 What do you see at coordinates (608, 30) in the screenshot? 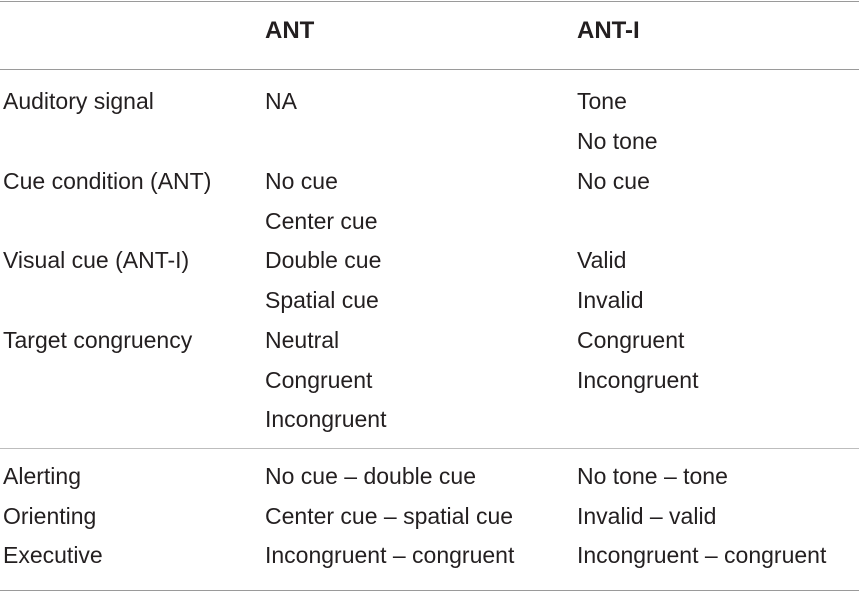
I see `header-ant-i: ANT-I` at bounding box center [608, 30].